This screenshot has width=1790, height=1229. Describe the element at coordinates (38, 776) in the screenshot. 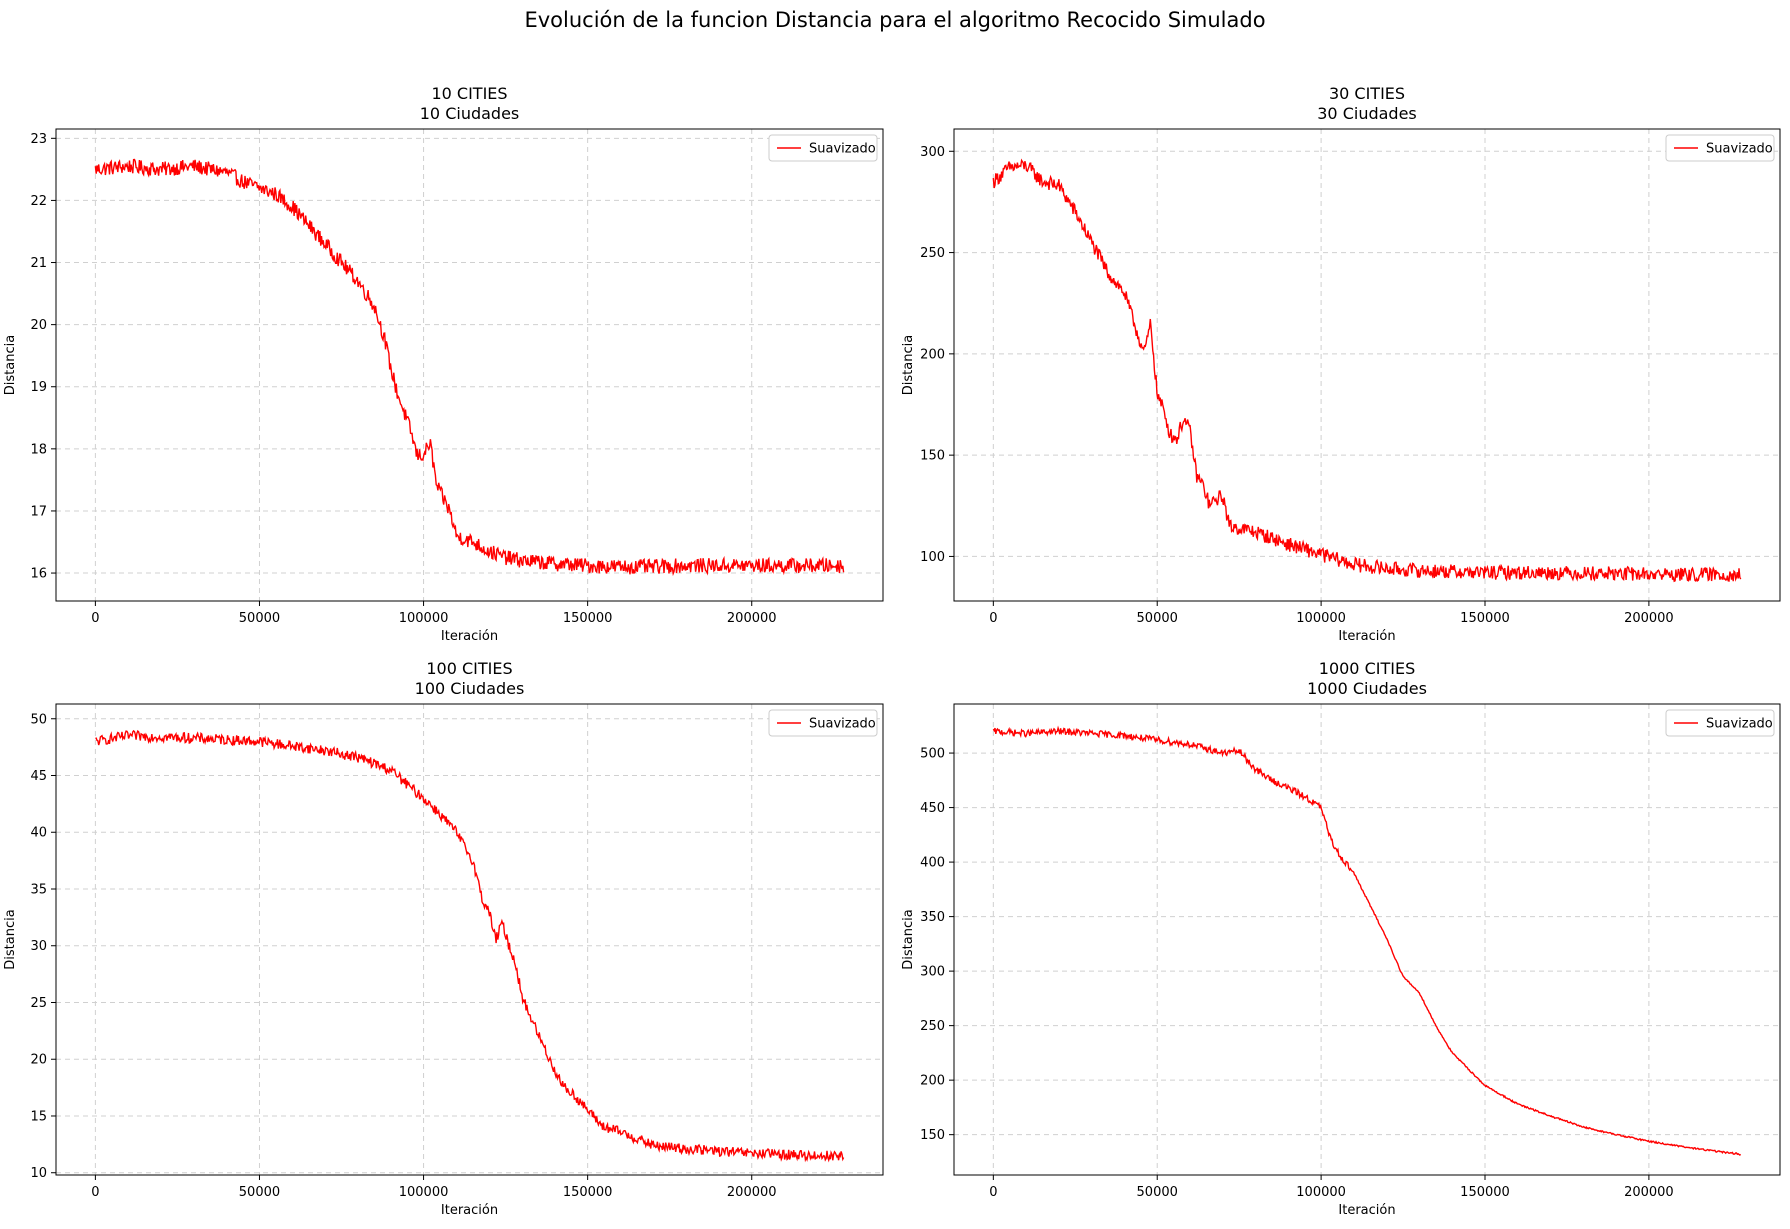

I see `y-tick-label: 45` at that location.